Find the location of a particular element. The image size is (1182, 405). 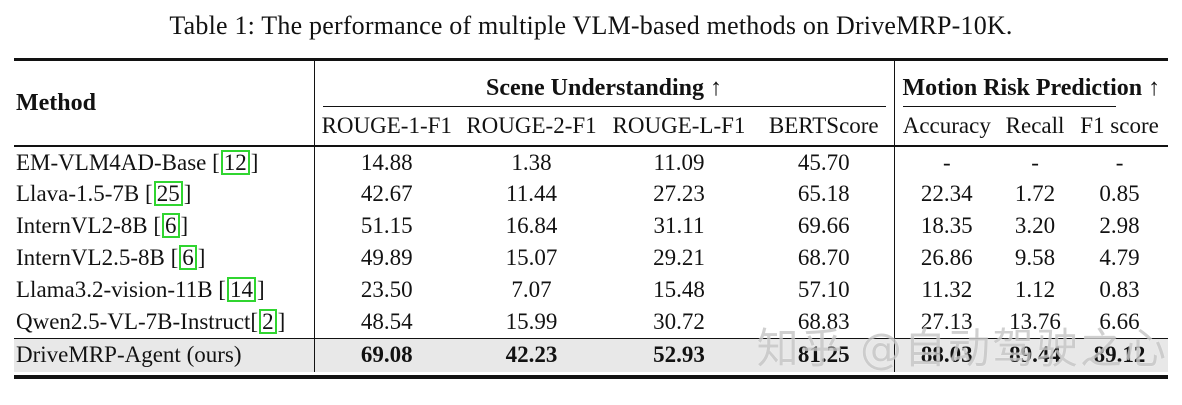

value-cell: 30.72 is located at coordinates (679, 321).